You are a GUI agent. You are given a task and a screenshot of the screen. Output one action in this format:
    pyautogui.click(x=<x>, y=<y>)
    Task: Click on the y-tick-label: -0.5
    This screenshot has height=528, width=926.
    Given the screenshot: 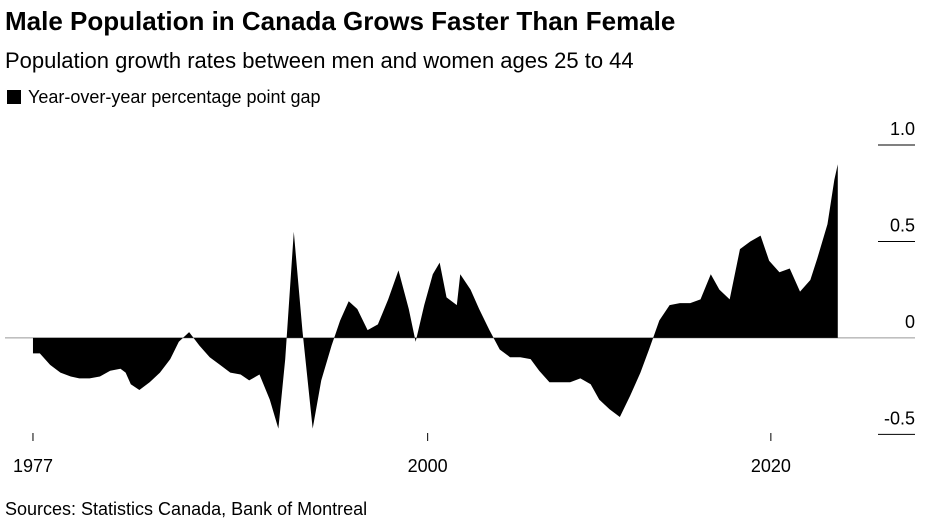 What is the action you would take?
    pyautogui.click(x=899, y=418)
    